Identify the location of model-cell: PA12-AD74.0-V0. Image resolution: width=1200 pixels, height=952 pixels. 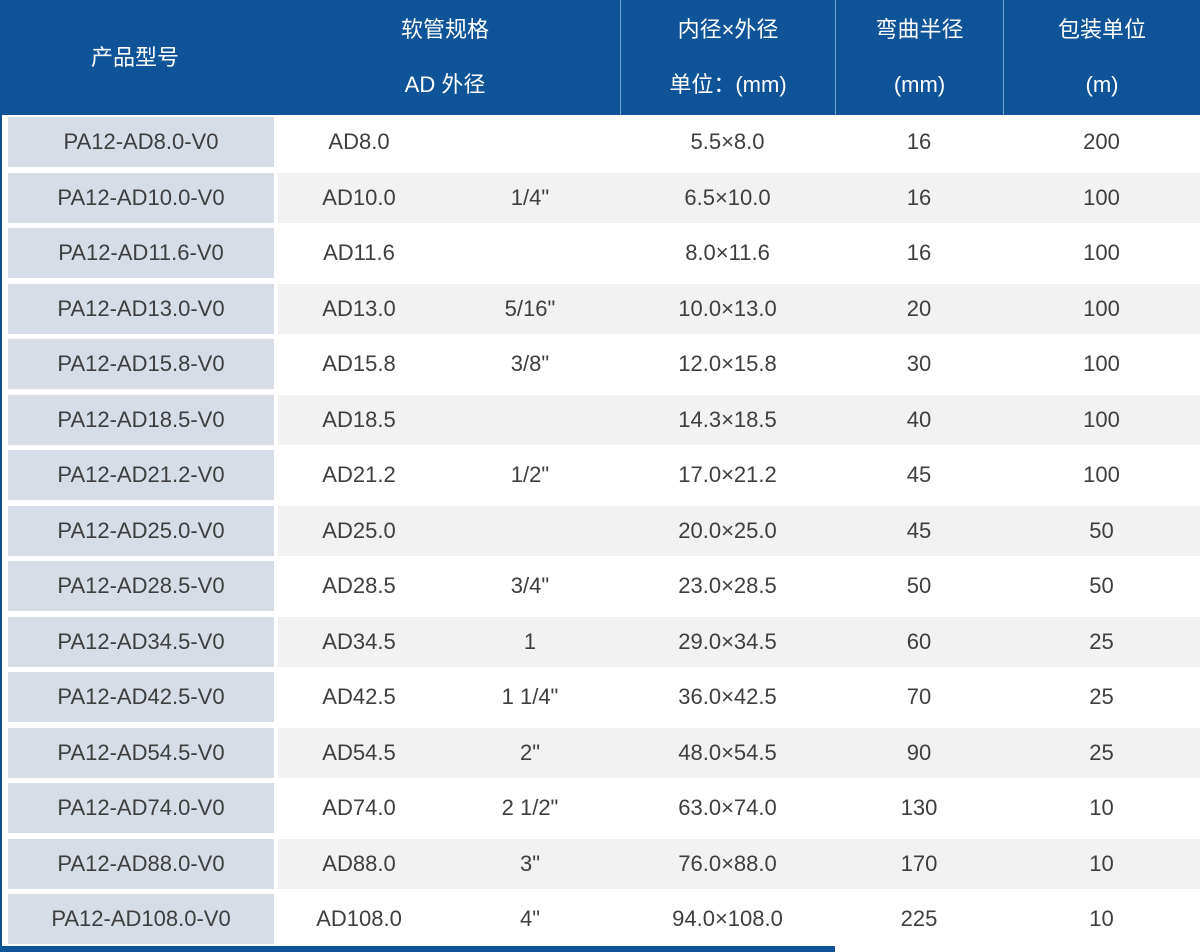
(141, 808).